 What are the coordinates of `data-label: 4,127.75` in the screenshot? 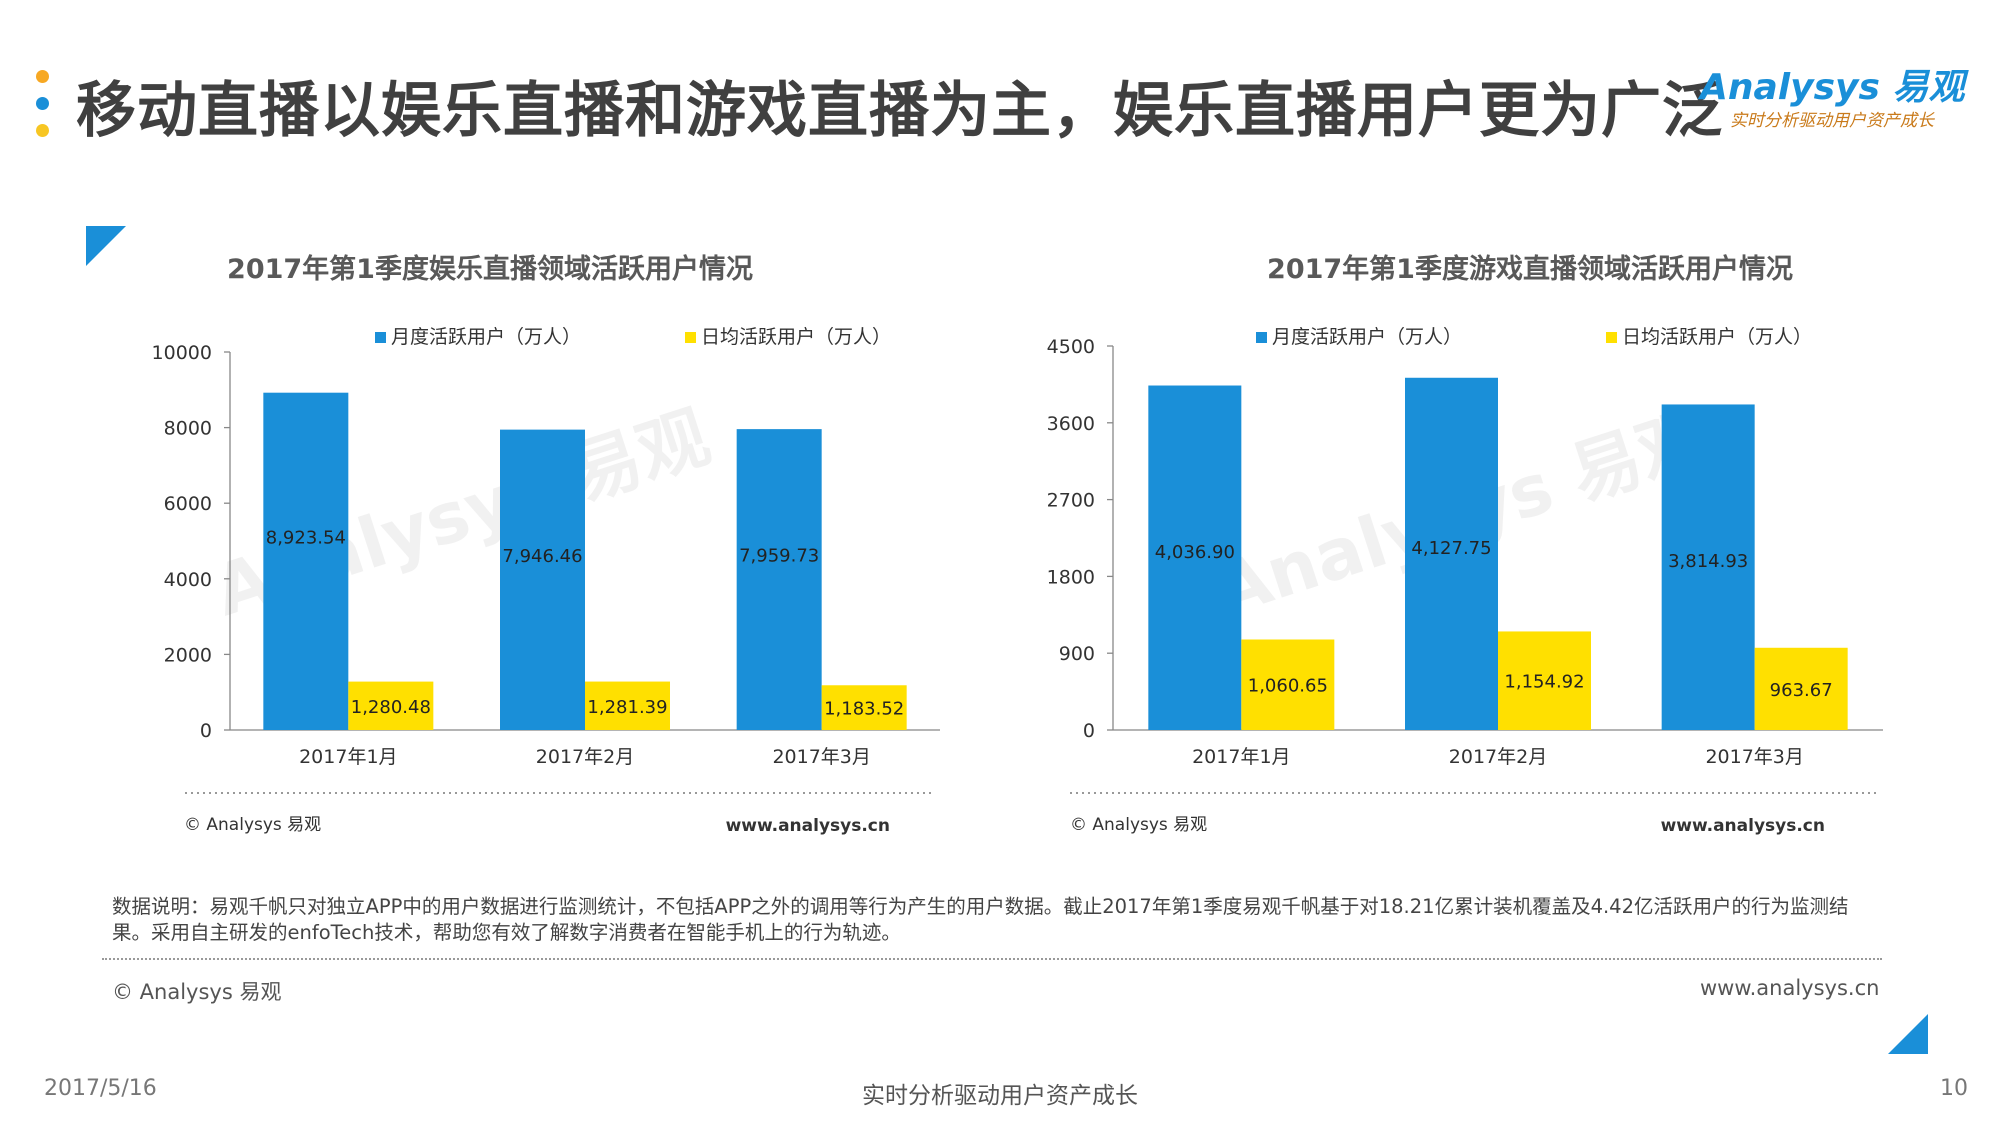 It's located at (1451, 548).